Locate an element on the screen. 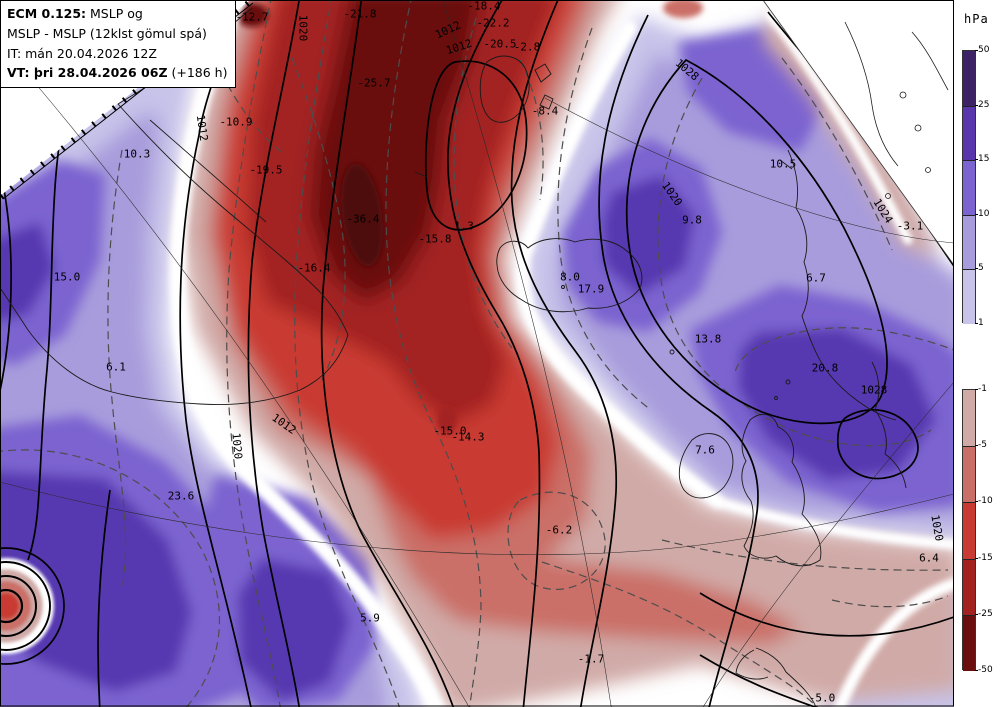 The image size is (1000, 707). colorbar-panel: hPa 50 25 15 10 5 1 -1 -5 -10 -15 -25 -50 is located at coordinates (977, 353).